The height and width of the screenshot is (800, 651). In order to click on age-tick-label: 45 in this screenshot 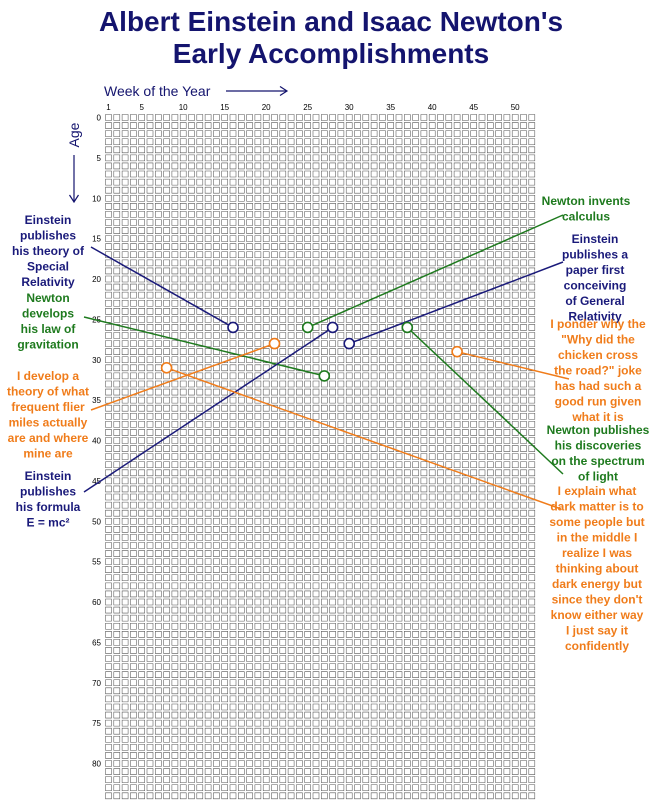, I will do `click(96, 481)`.